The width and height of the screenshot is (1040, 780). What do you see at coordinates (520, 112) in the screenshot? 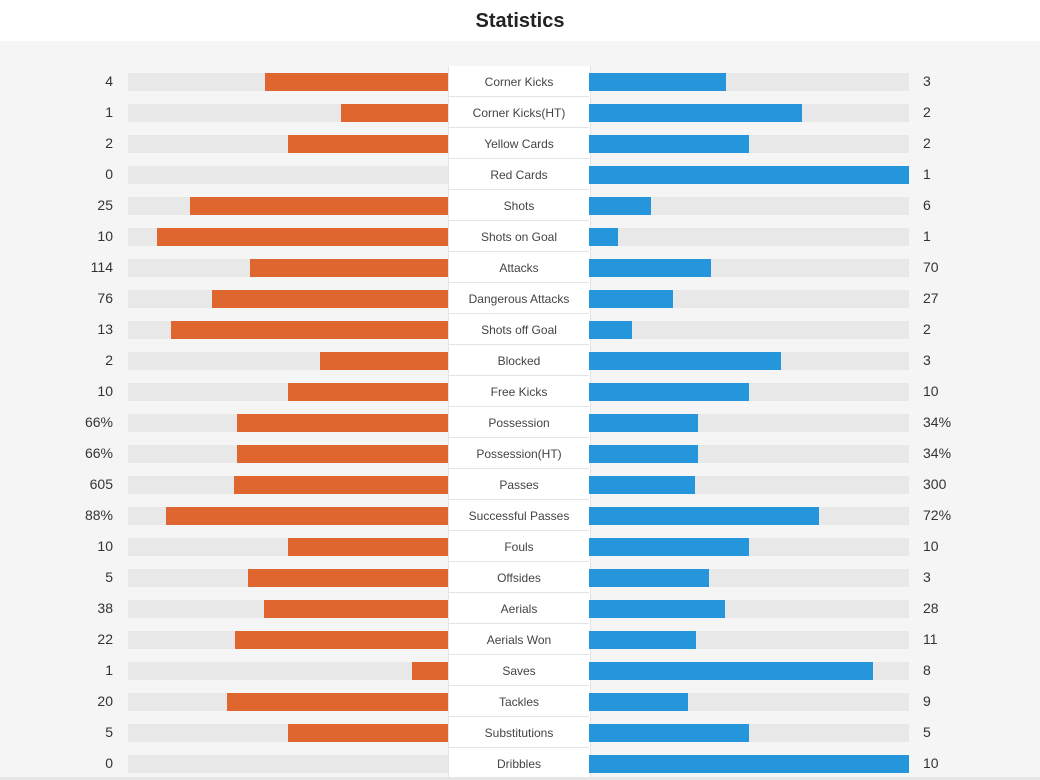
I see `stat-row: 1 Corner Kicks(HT) 2` at bounding box center [520, 112].